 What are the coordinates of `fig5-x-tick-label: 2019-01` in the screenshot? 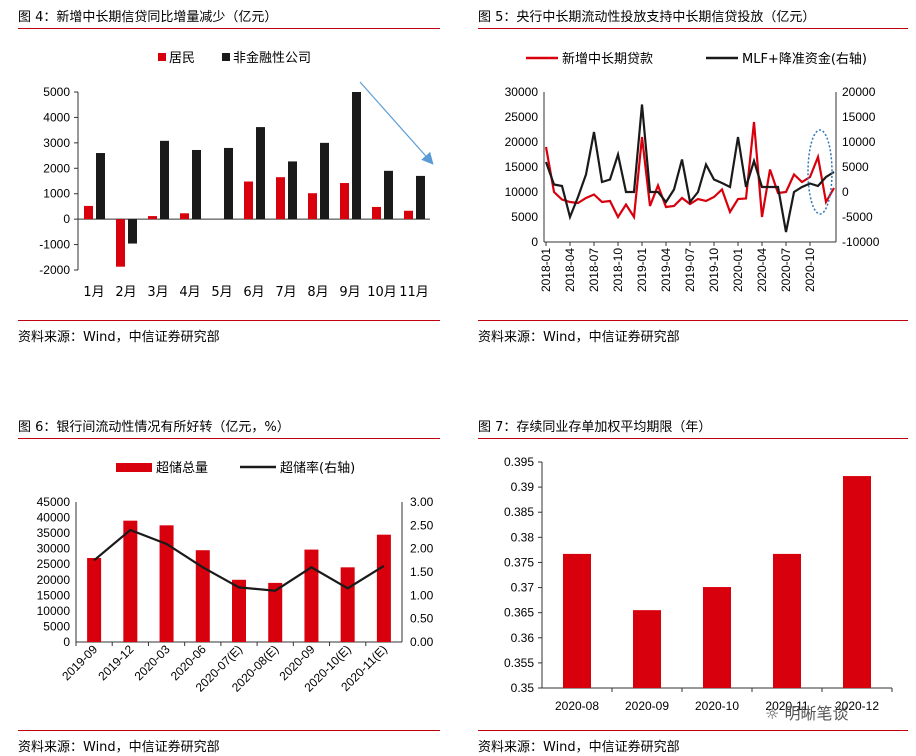 It's located at (642, 270).